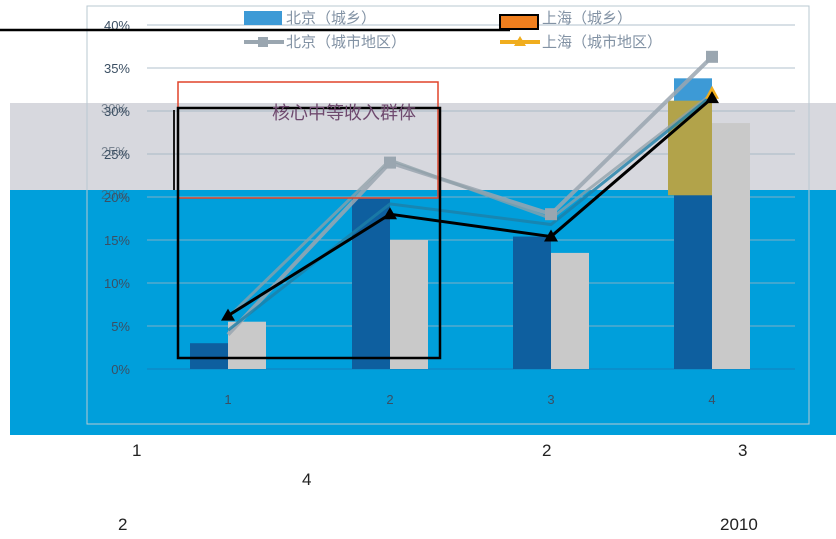 Image resolution: width=836 pixels, height=539 pixels. What do you see at coordinates (123, 524) in the screenshot?
I see `page-note-5: 2` at bounding box center [123, 524].